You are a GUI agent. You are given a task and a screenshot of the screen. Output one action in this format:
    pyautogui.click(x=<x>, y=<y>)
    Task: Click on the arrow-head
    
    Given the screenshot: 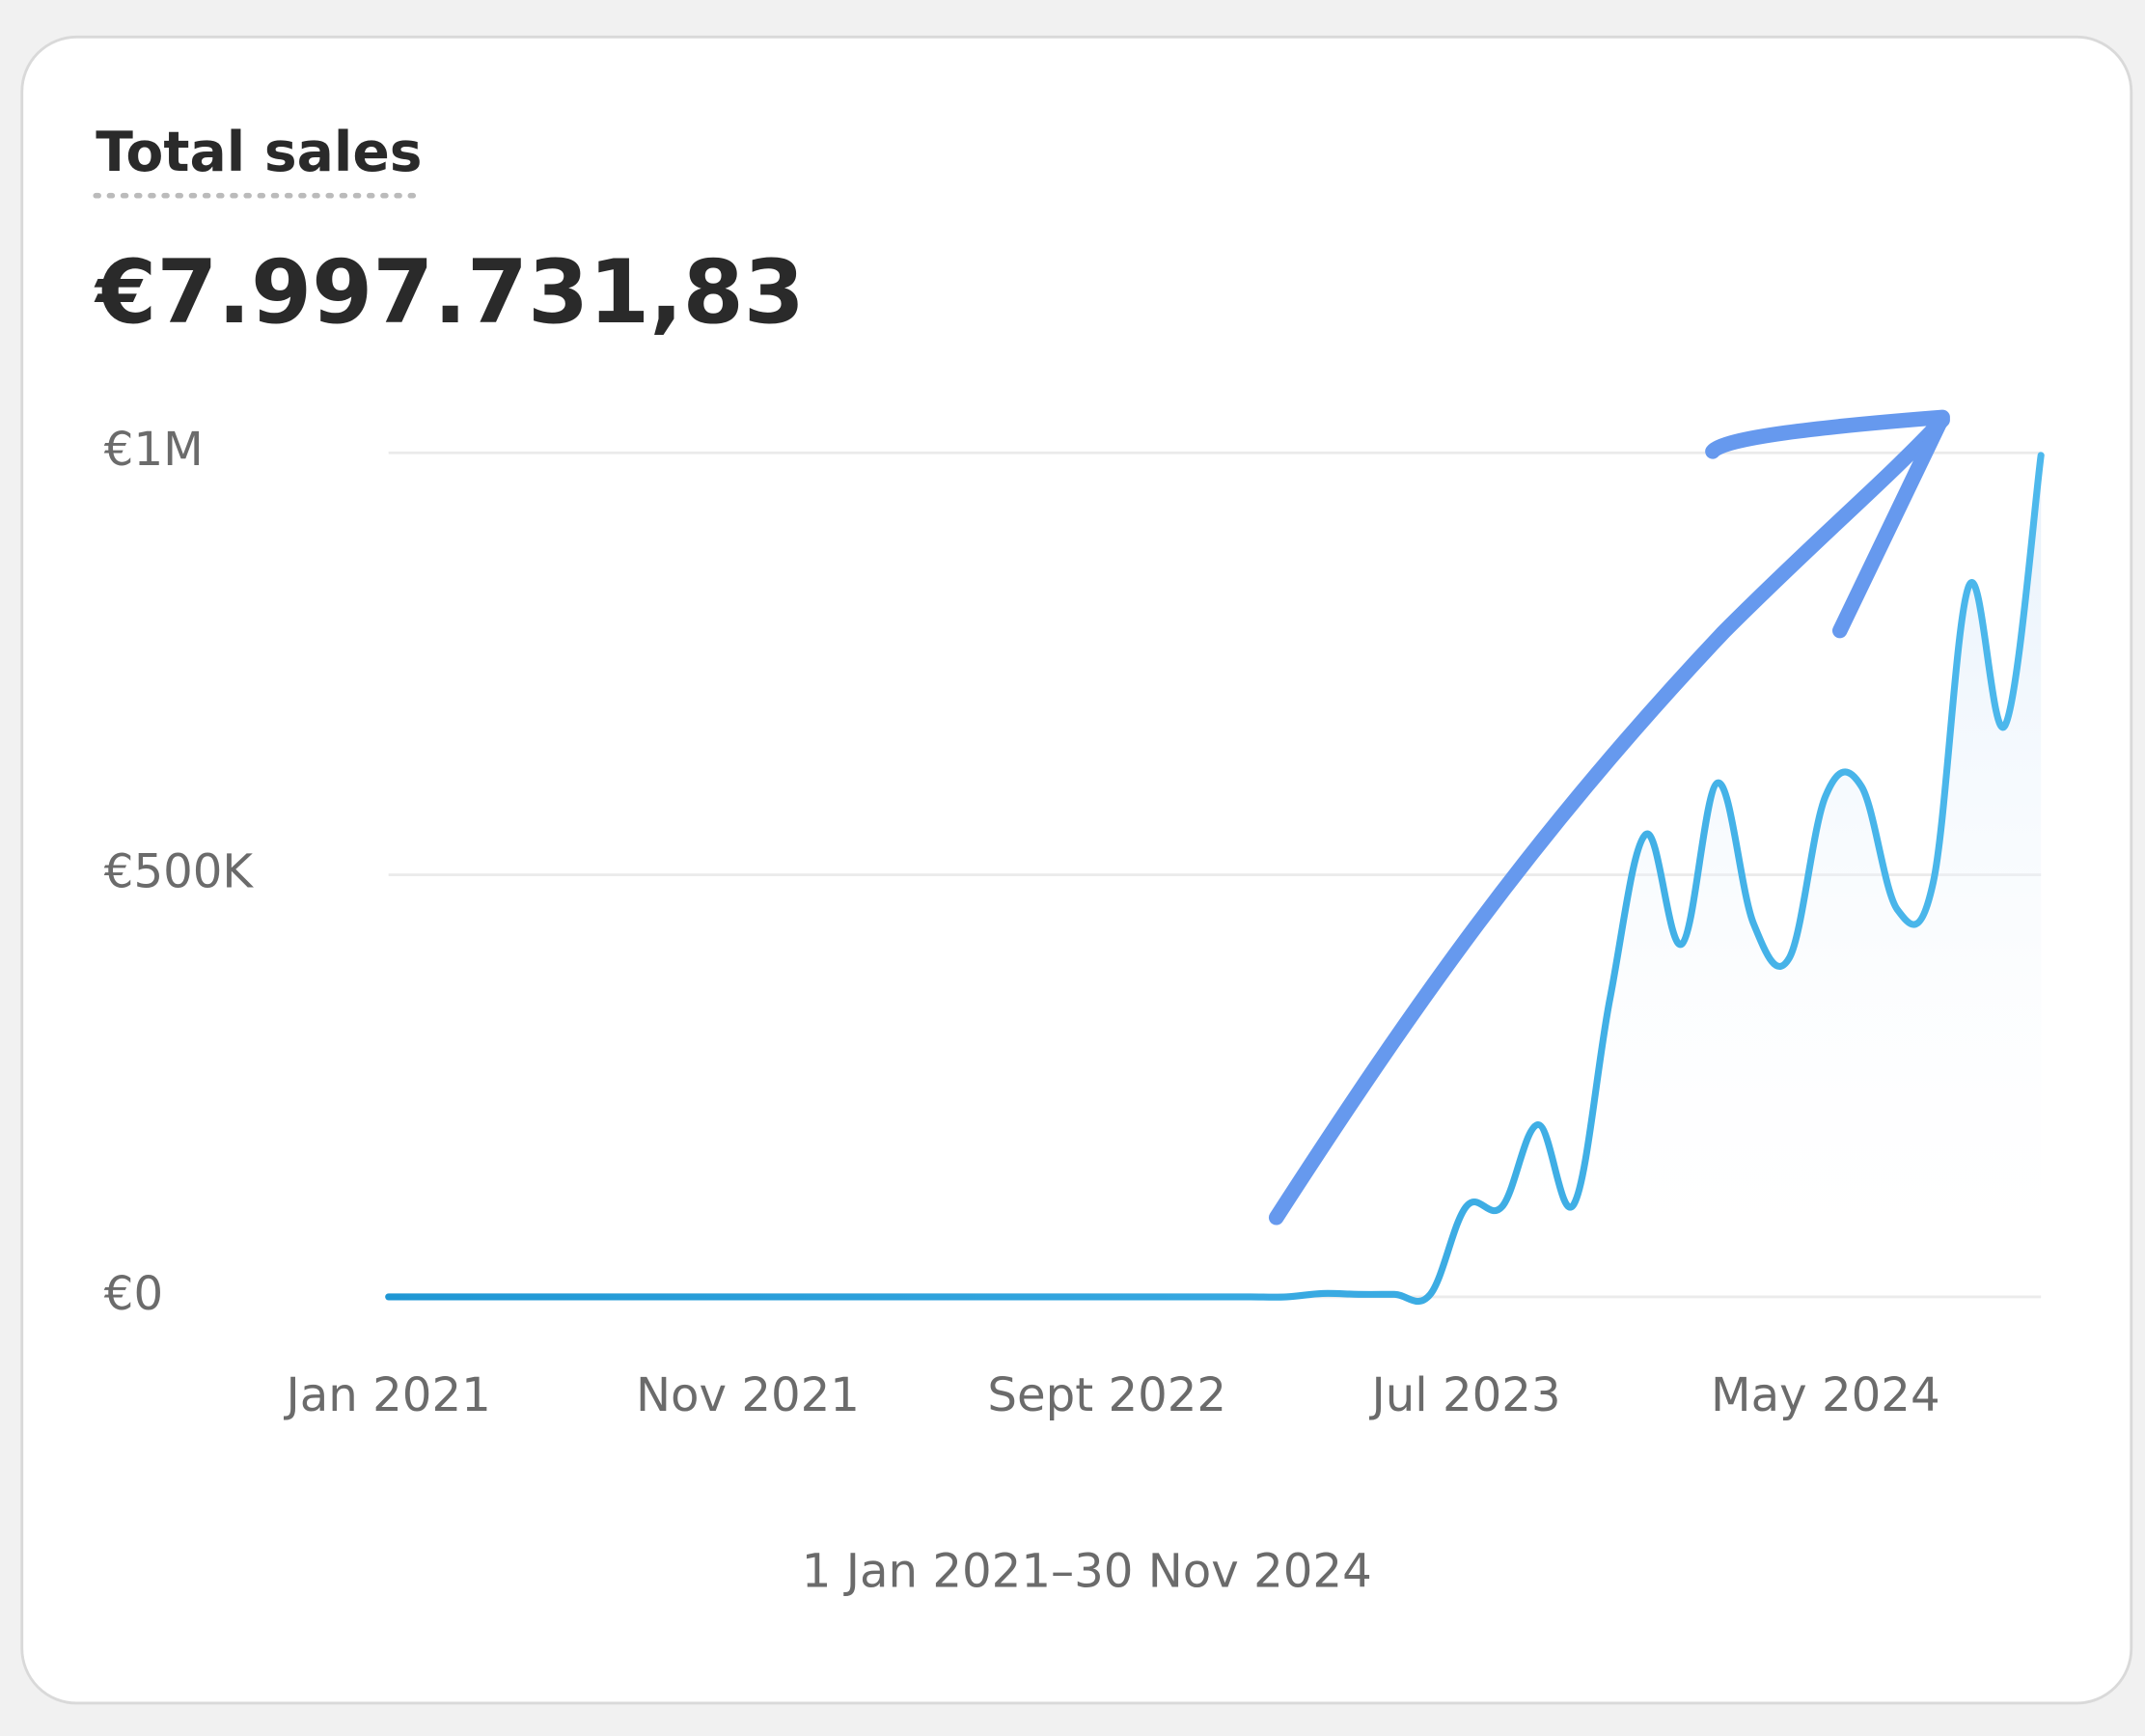 What is the action you would take?
    pyautogui.click(x=1827, y=524)
    